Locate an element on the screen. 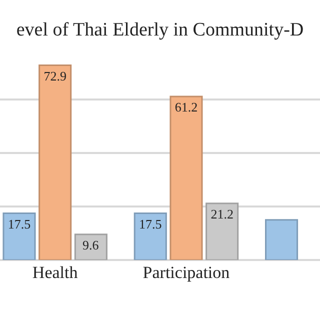  data-label: 61.2 is located at coordinates (186, 107).